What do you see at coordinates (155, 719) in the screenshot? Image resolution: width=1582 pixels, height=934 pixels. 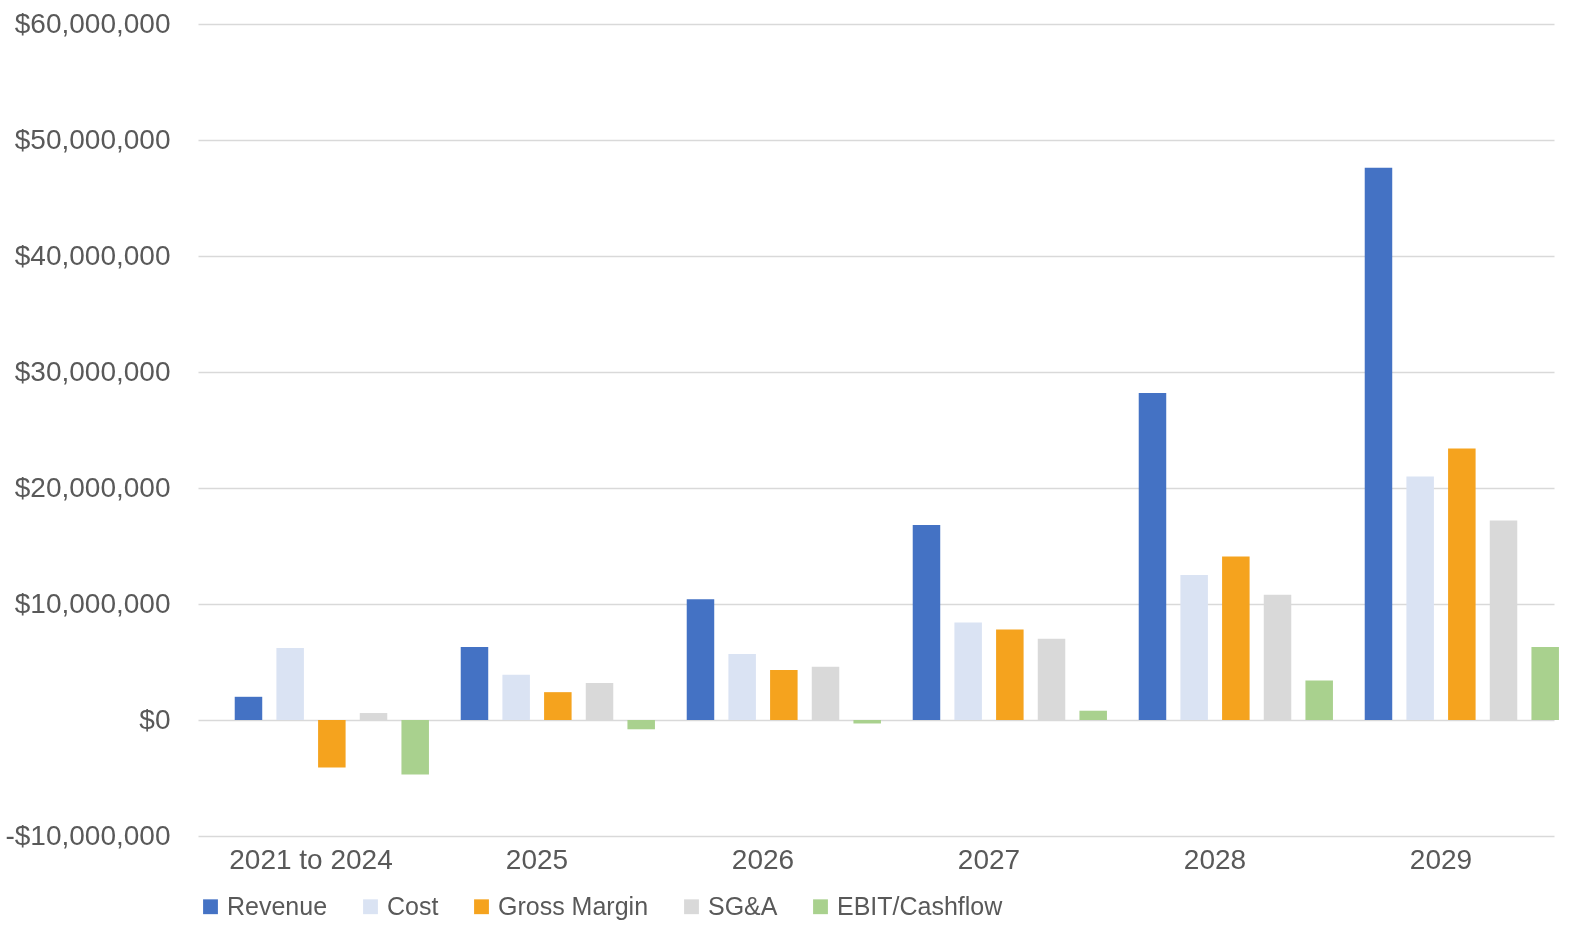 I see `y-tick-label: $0` at bounding box center [155, 719].